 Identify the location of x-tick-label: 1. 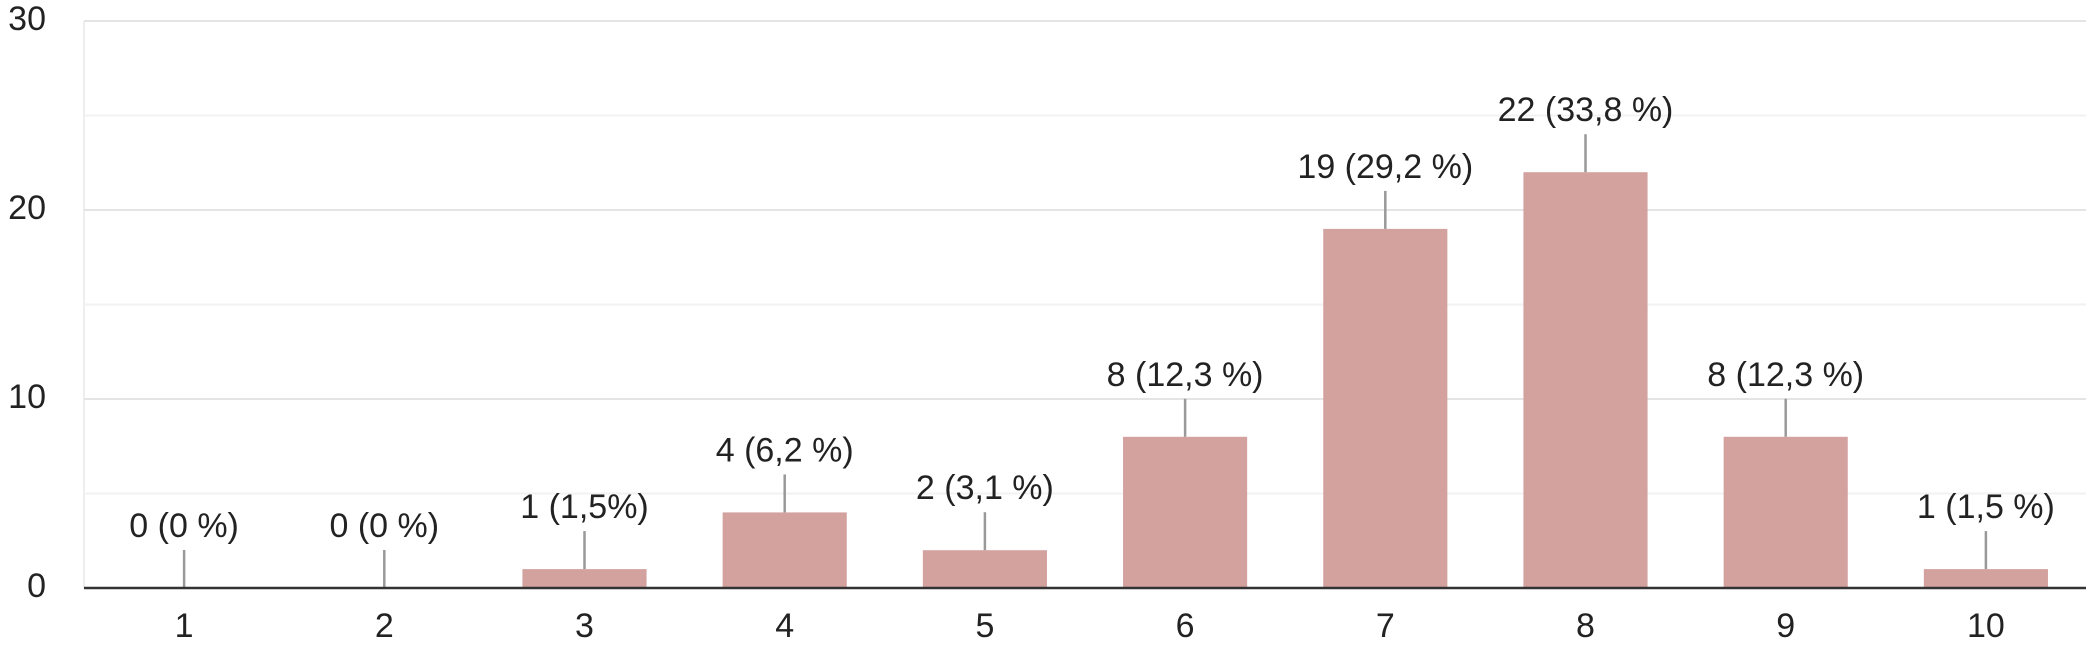
(184, 626).